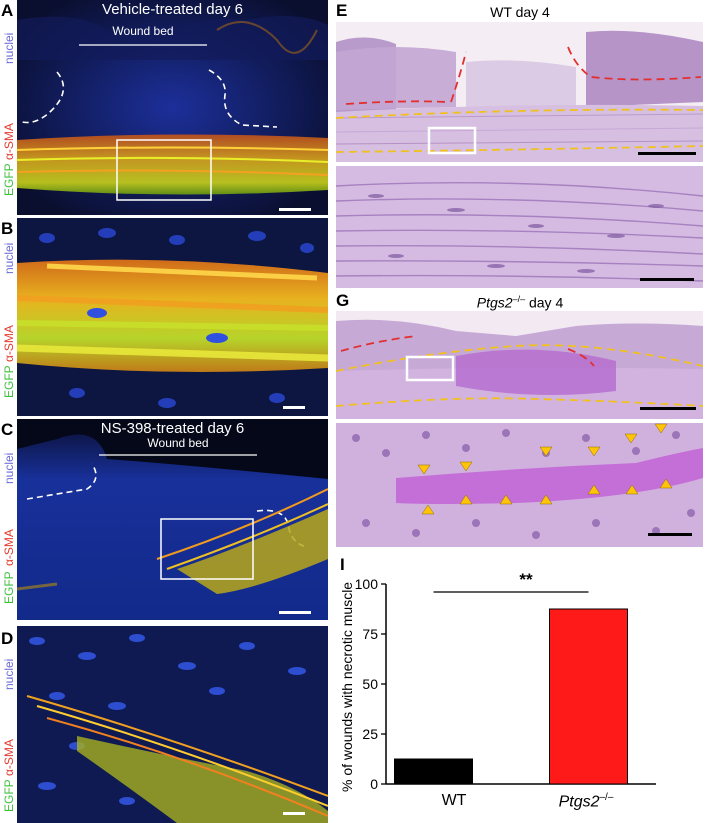 This screenshot has height=823, width=710. I want to click on panel-d-sma-label: α-SMA, so click(9, 757).